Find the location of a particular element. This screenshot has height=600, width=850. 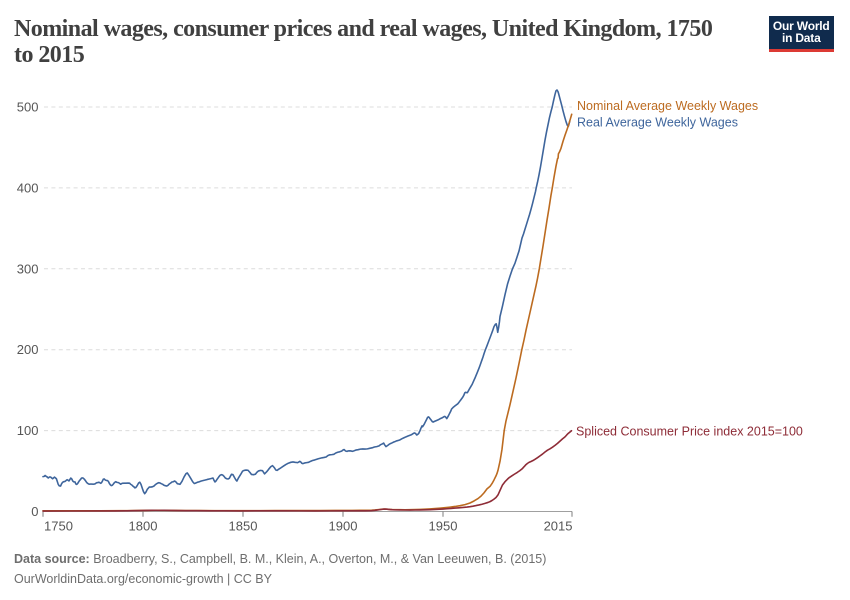

svg-text: 1950 is located at coordinates (443, 526).